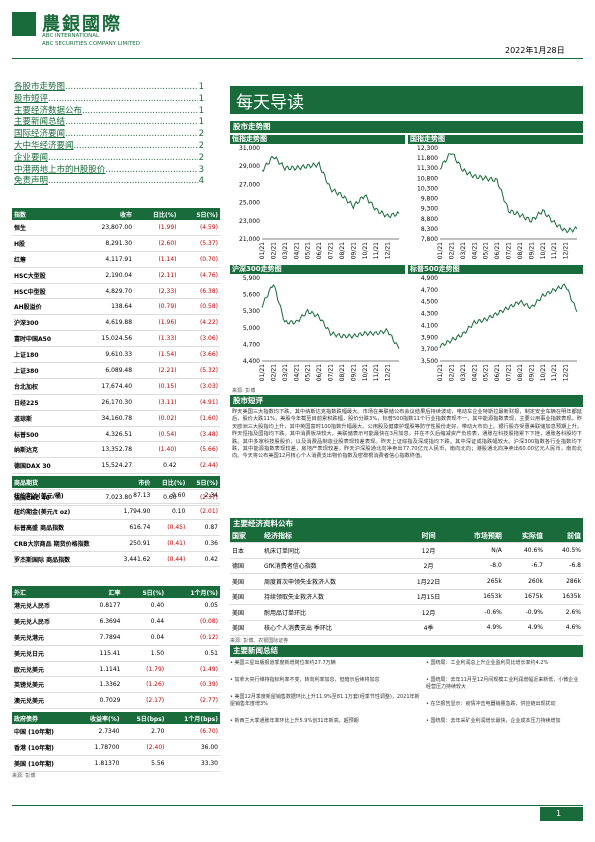  I want to click on spx-chart-title: 标普500走势图, so click(495, 269).